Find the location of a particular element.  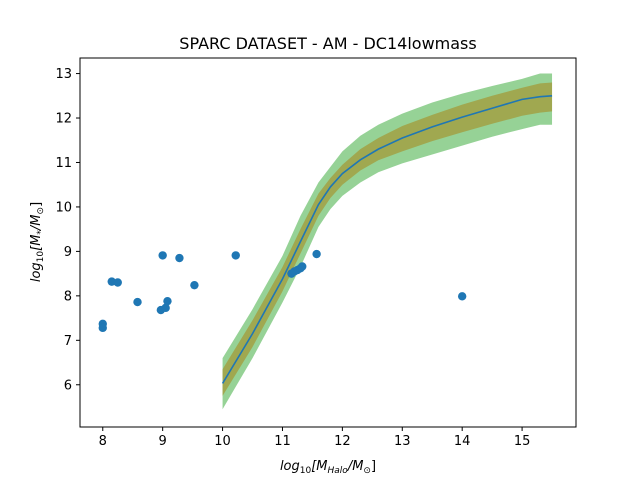

y-tick-label: 8 is located at coordinates (68, 296).